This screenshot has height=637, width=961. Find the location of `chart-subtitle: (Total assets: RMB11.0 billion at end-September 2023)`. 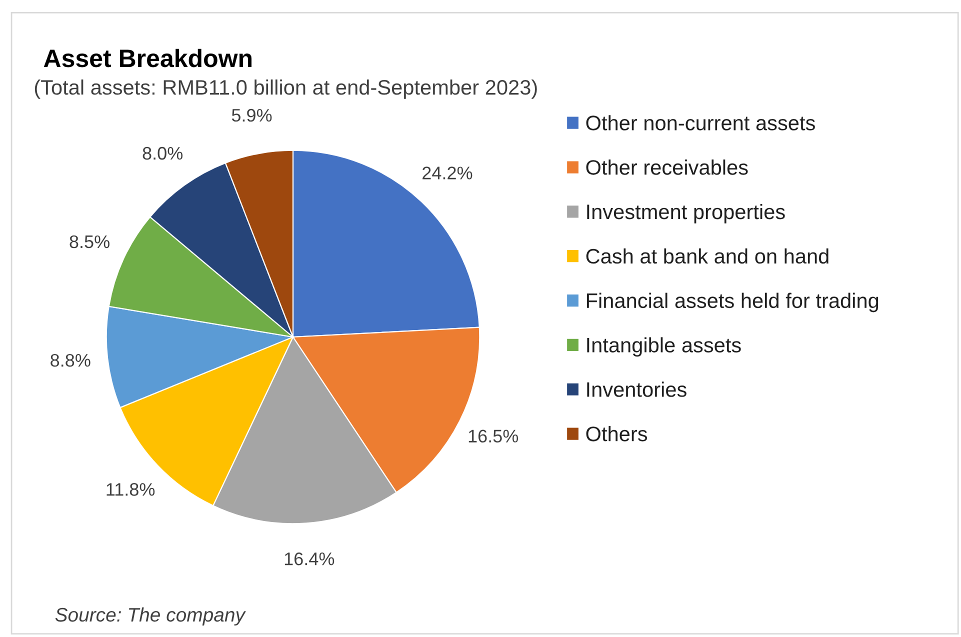

chart-subtitle: (Total assets: RMB11.0 billion at end-September 2023) is located at coordinates (285, 89).